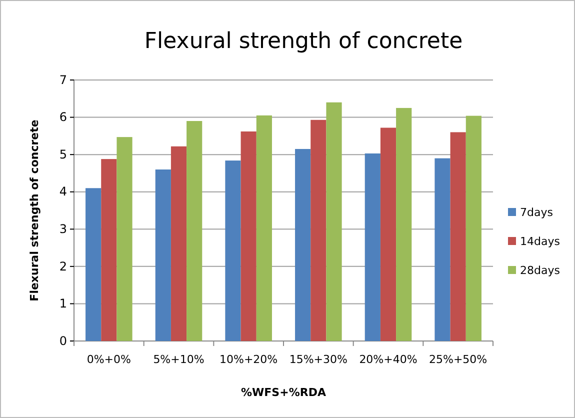 The width and height of the screenshot is (575, 418). Describe the element at coordinates (388, 359) in the screenshot. I see `x-tick-label: 20%+40%` at that location.